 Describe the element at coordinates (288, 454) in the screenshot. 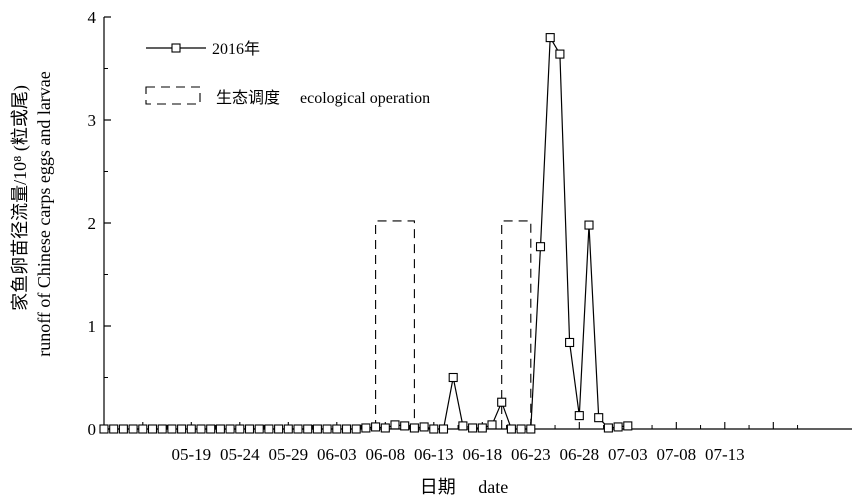

I see `x-tick-label: 05-29` at that location.